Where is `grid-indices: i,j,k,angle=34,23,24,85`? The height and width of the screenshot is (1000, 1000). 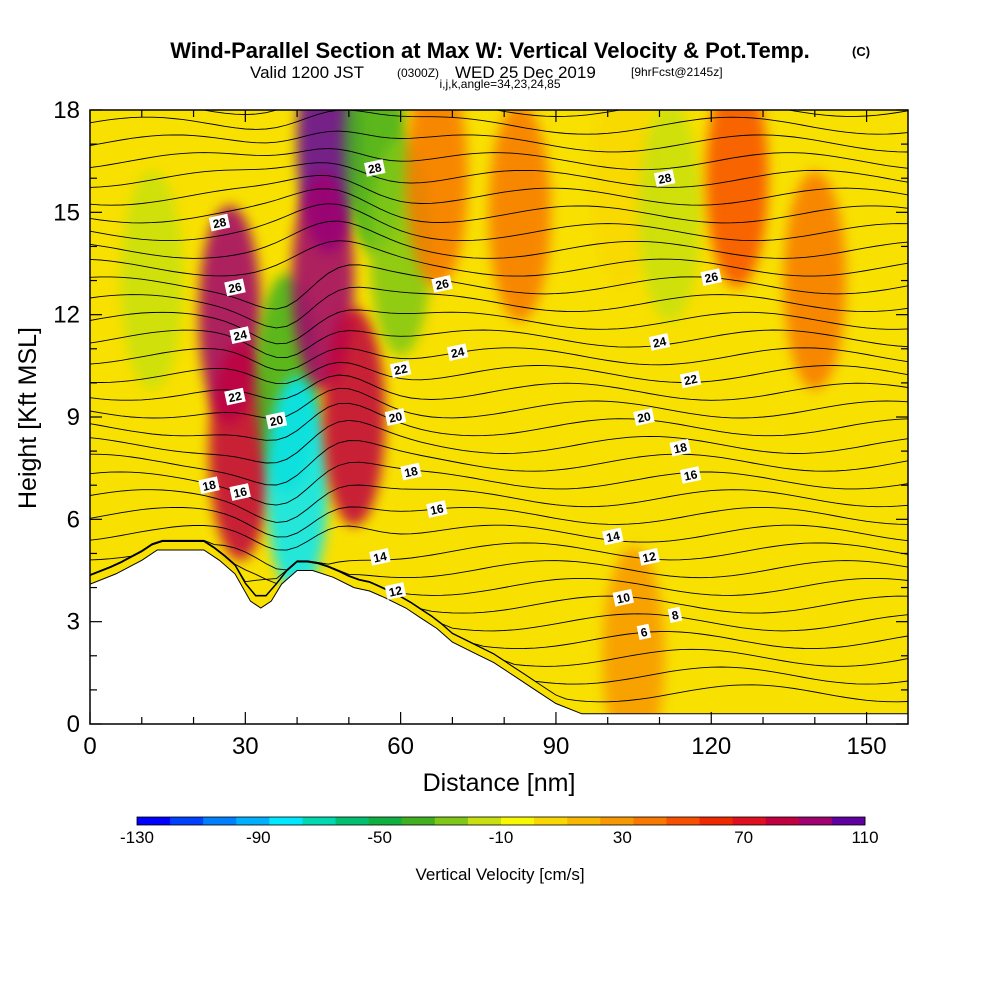
grid-indices: i,j,k,angle=34,23,24,85 is located at coordinates (499, 84).